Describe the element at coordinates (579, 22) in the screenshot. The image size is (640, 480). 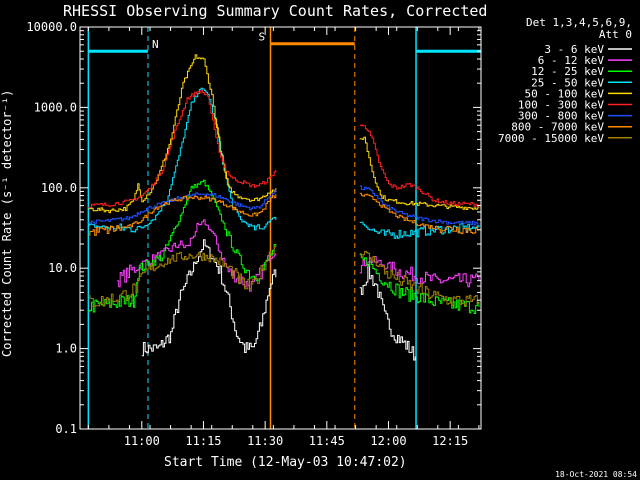
I see `legend-header-0: Det 1,3,4,5,6,9,` at that location.